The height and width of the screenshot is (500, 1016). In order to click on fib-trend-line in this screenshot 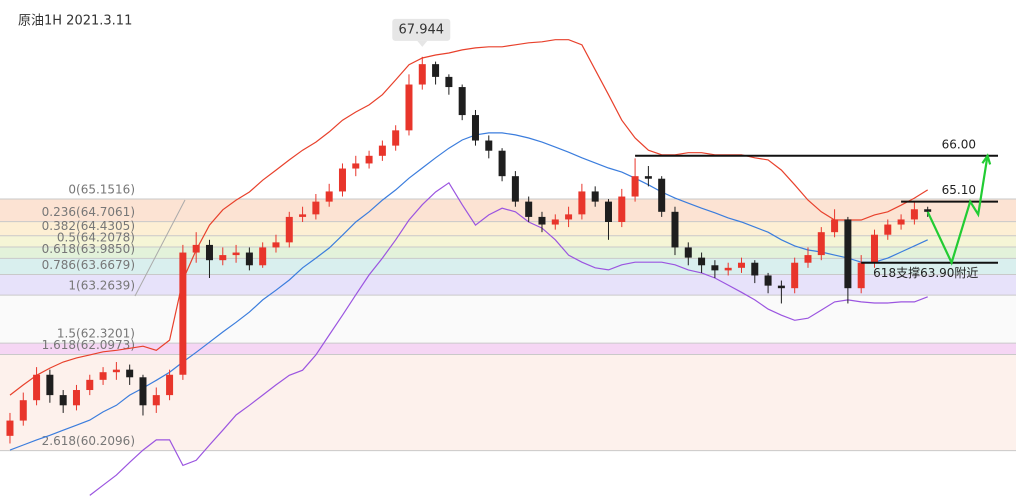, I will do `click(160, 248)`.